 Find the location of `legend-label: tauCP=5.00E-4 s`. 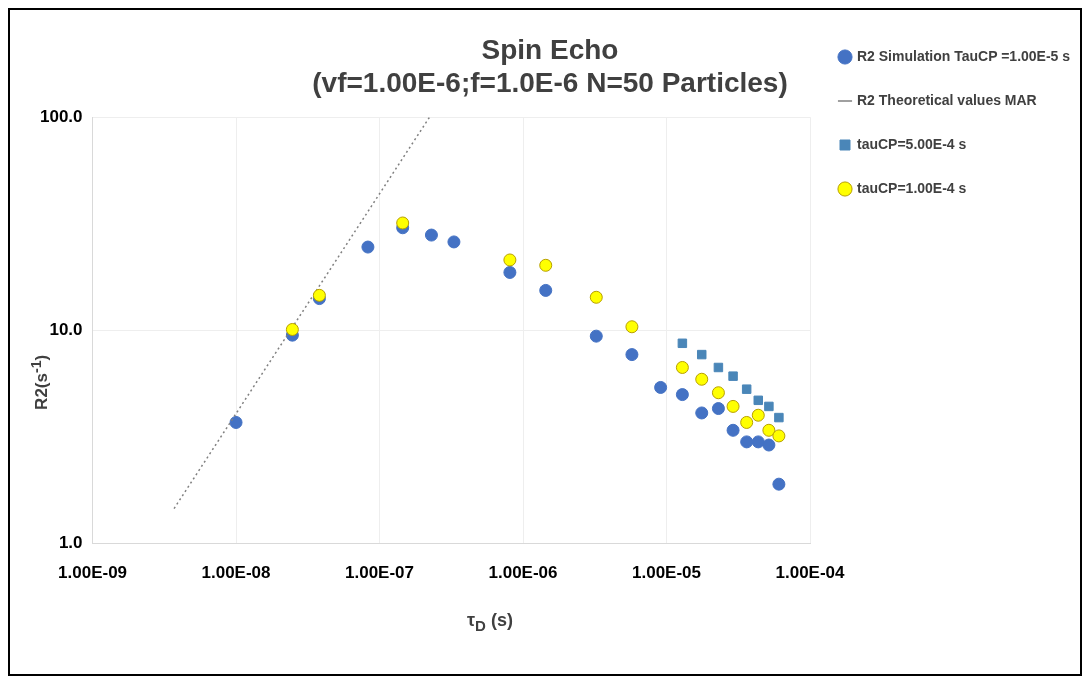

legend-label: tauCP=5.00E-4 s is located at coordinates (912, 143).